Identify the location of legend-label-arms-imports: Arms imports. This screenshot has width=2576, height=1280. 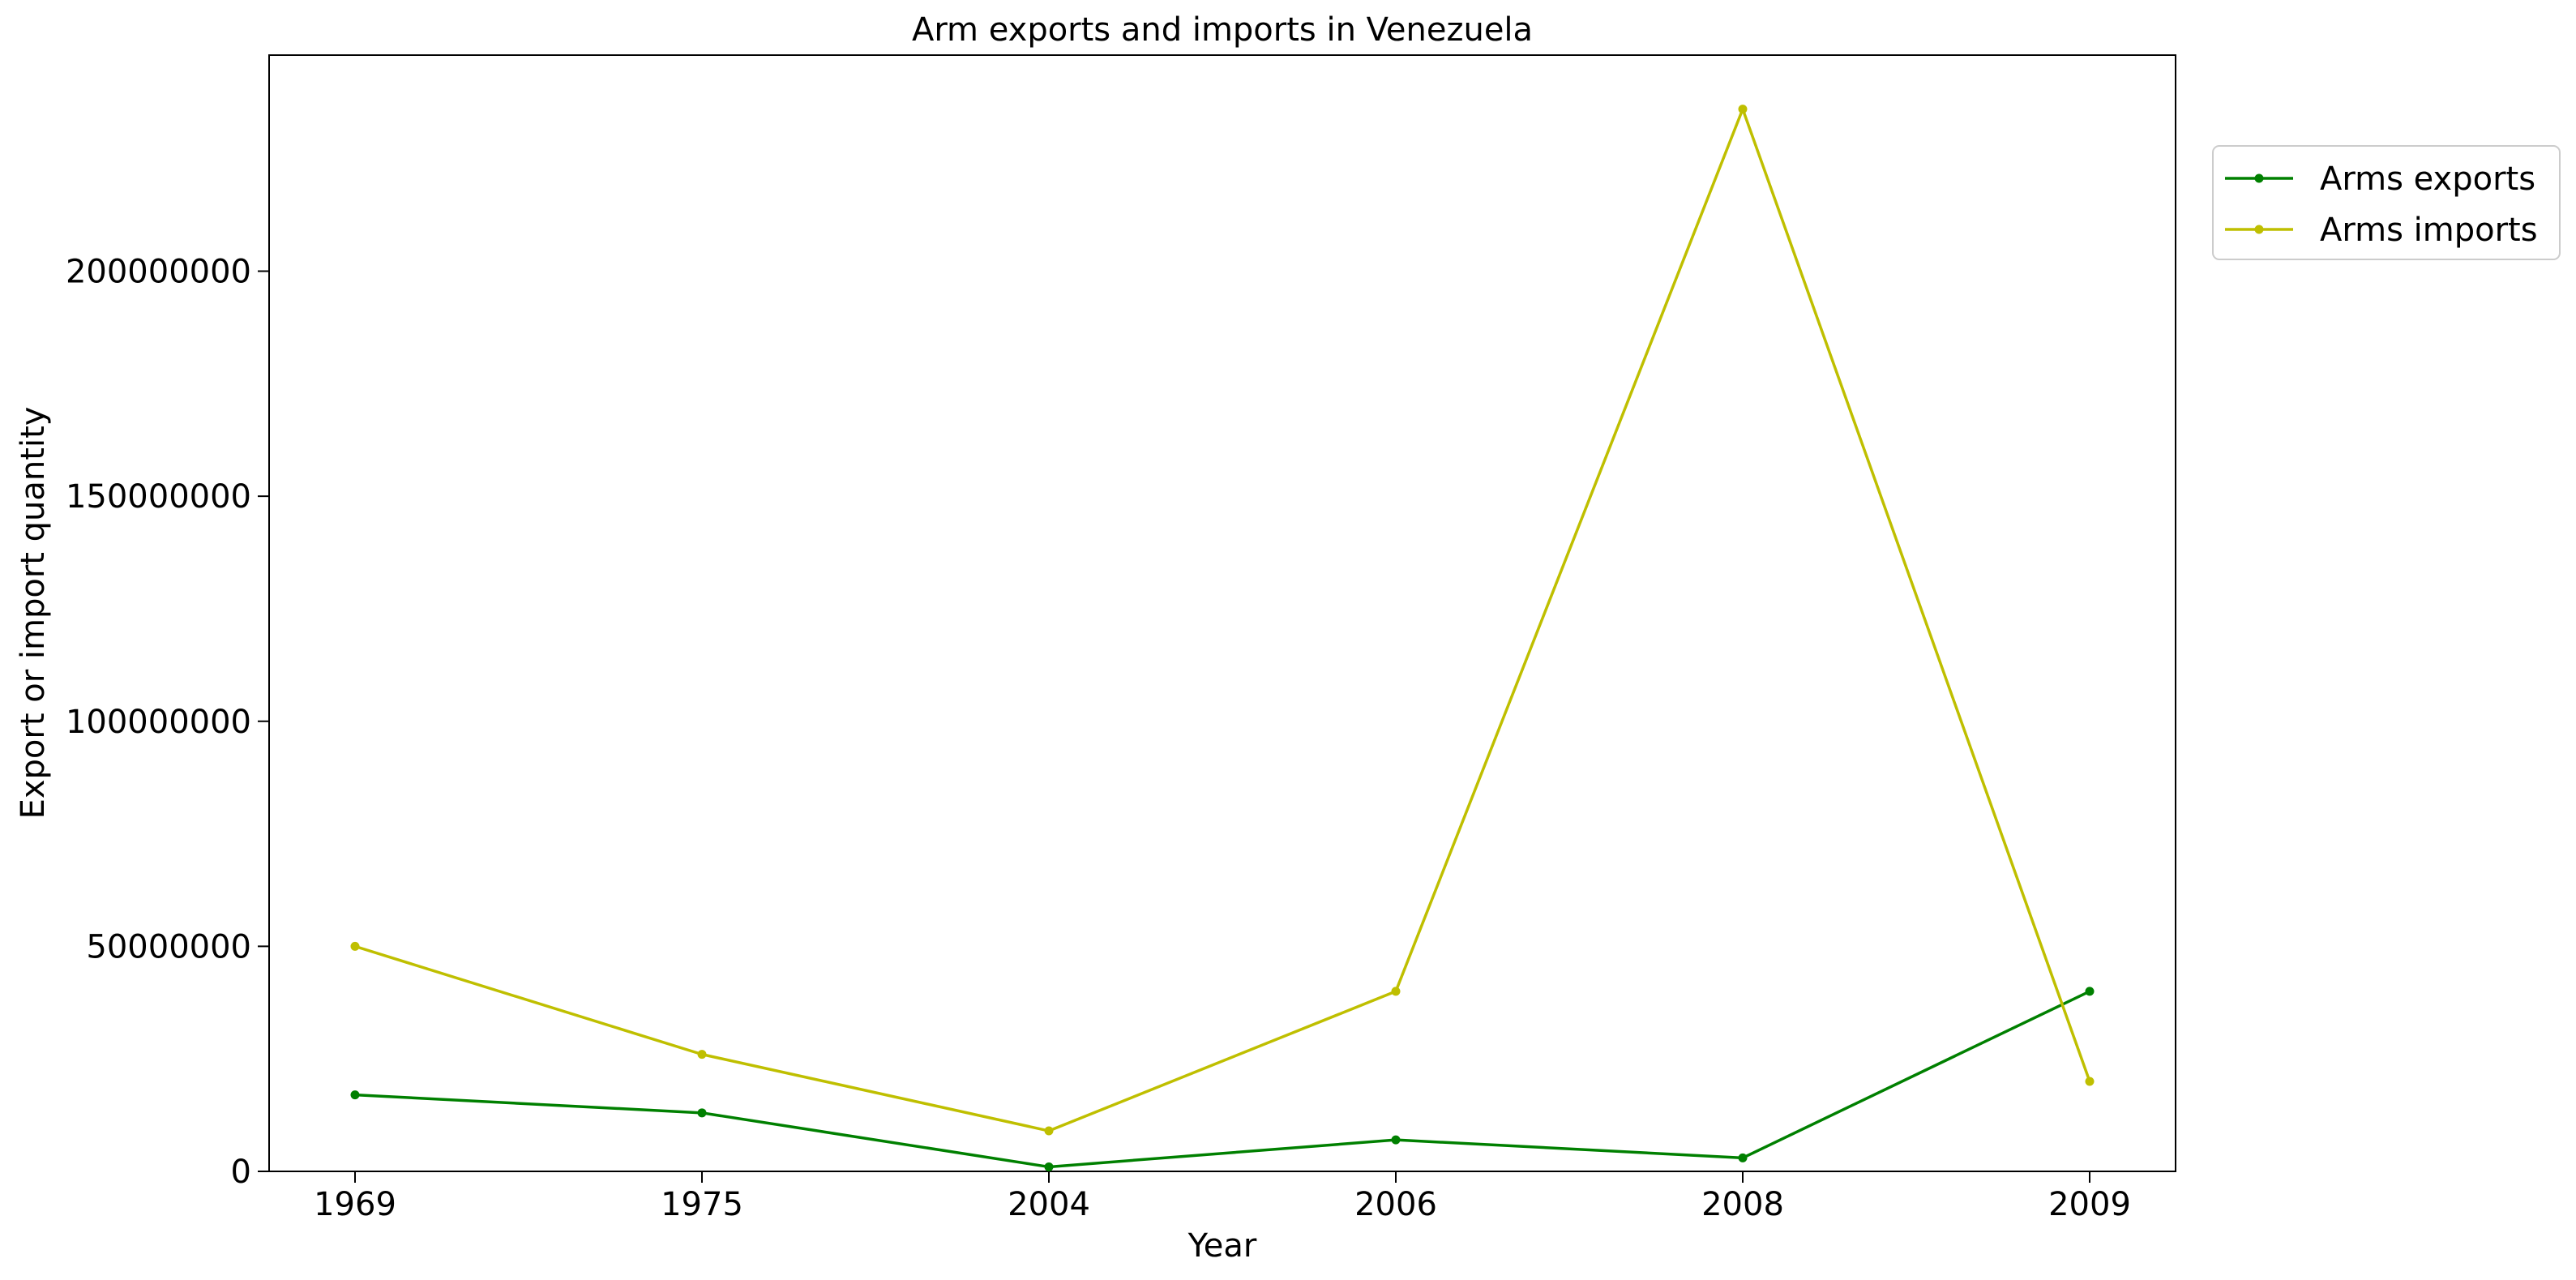
(2429, 231).